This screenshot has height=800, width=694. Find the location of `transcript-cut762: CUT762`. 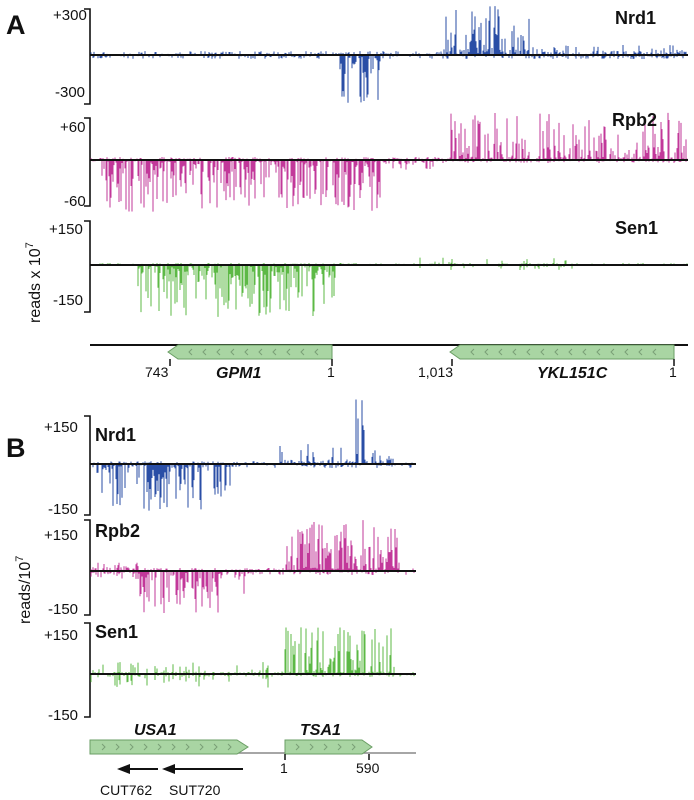

transcript-cut762: CUT762 is located at coordinates (129, 781).